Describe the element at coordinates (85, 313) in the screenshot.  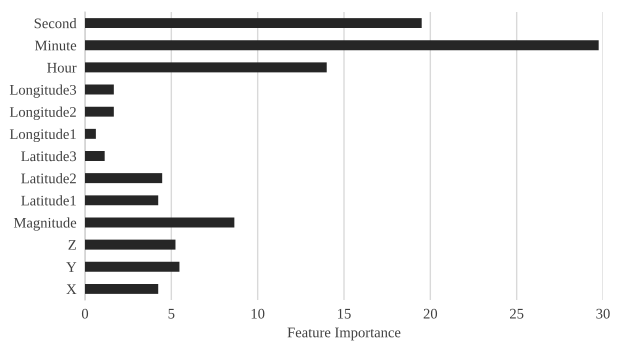
I see `x-tick-label: 0` at that location.